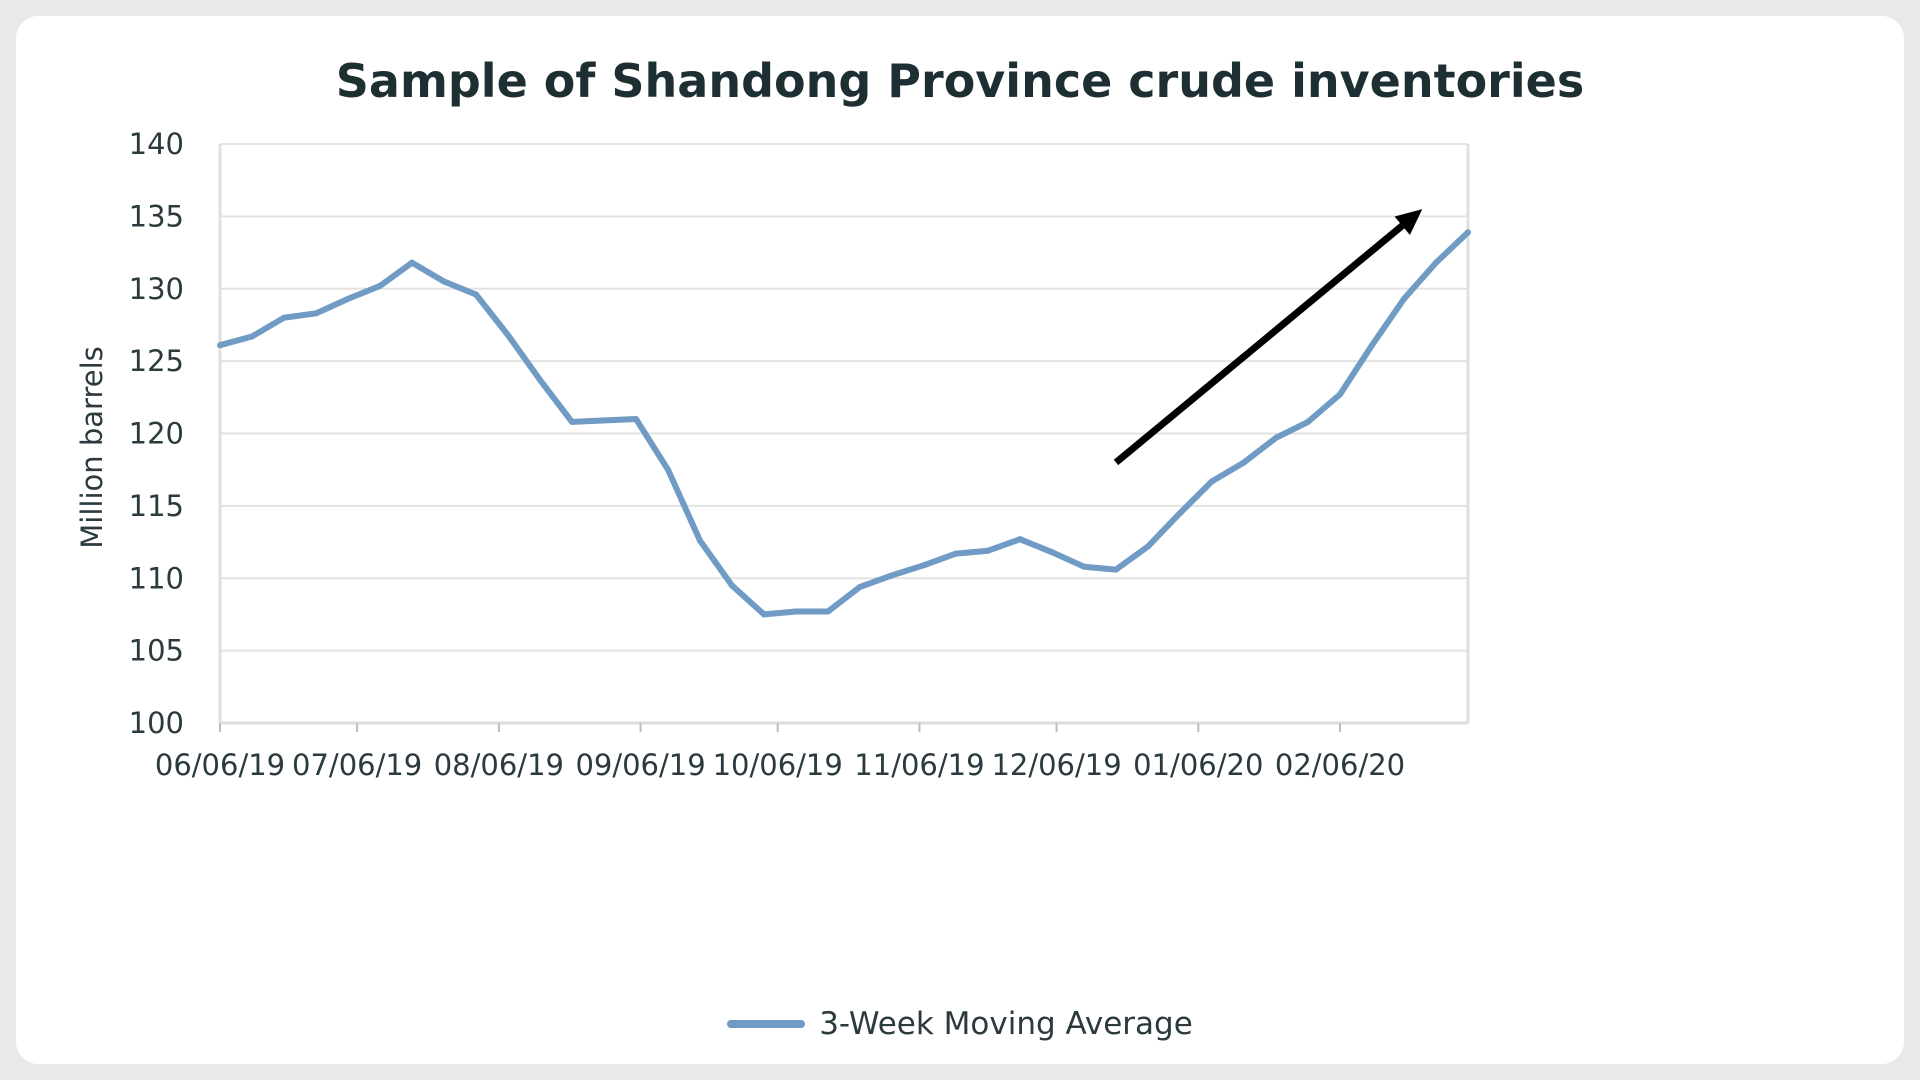 The image size is (1920, 1080). Describe the element at coordinates (156, 506) in the screenshot. I see `y-tick-label: 115` at that location.